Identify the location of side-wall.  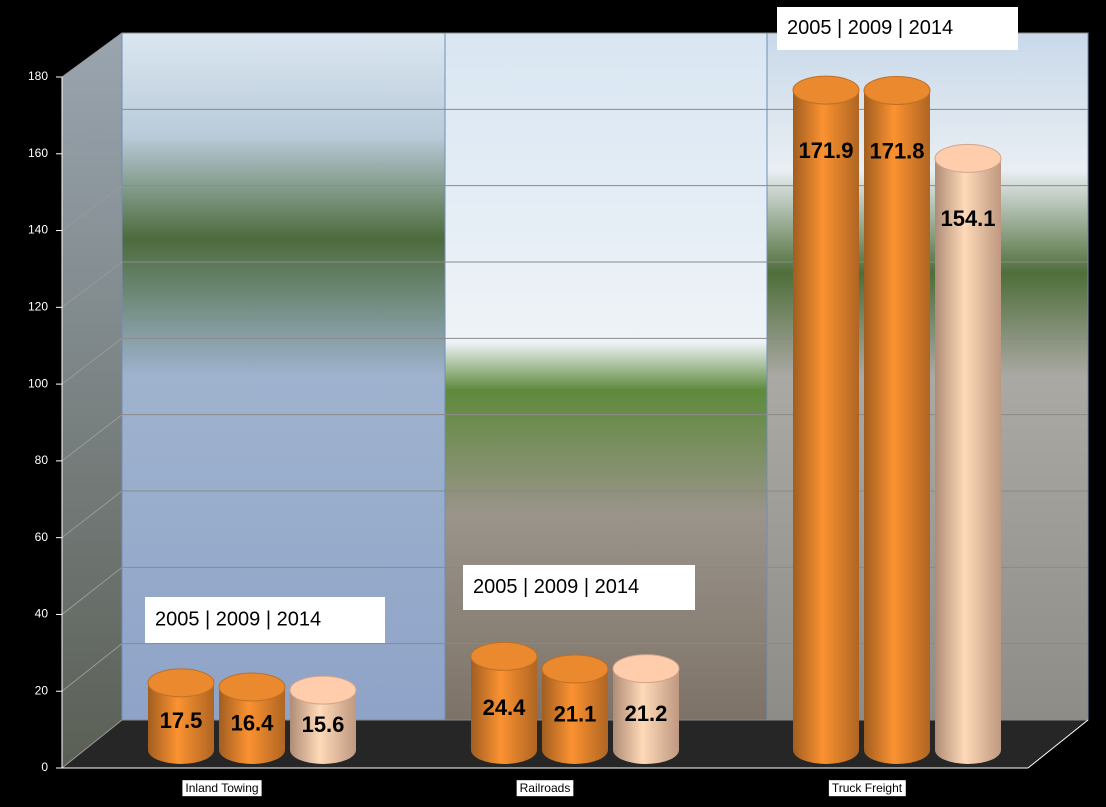
(92, 400).